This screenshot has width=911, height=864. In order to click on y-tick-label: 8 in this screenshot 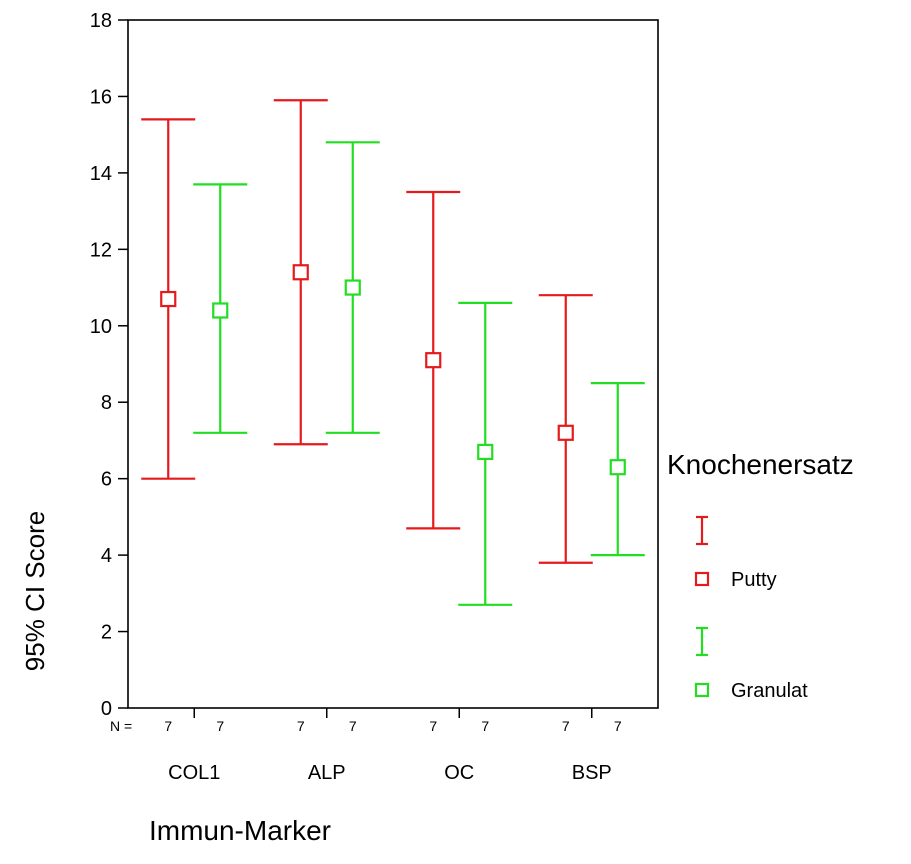, I will do `click(106, 403)`.